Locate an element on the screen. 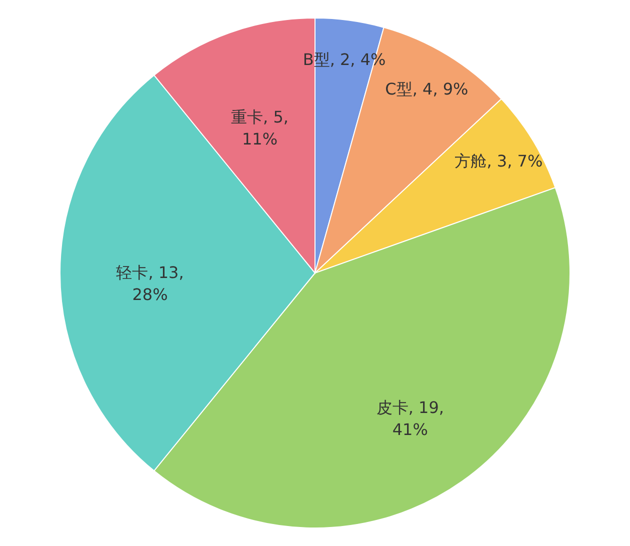 This screenshot has width=630, height=546. slice-label: 皮卡, 19, 41% is located at coordinates (410, 418).